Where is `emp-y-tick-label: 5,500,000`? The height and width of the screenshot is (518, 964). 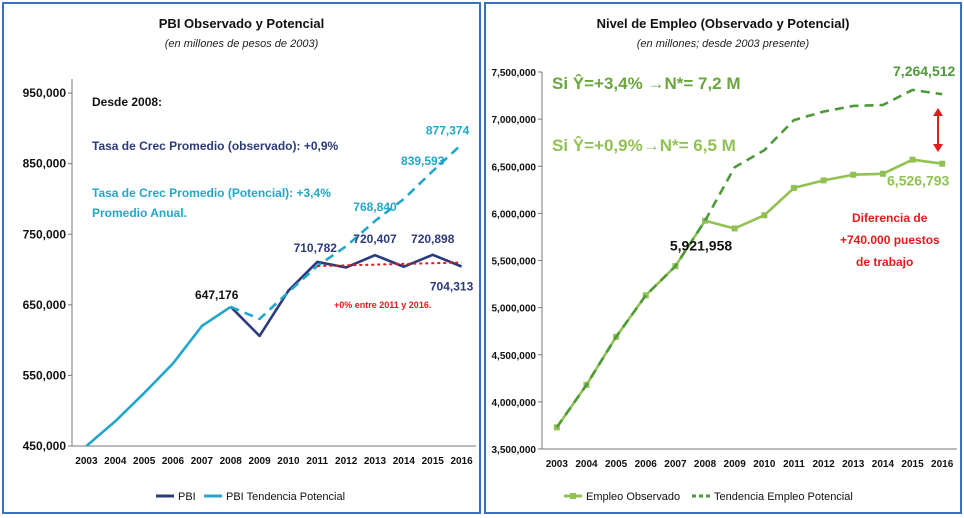
emp-y-tick-label: 5,500,000 is located at coordinates (514, 262).